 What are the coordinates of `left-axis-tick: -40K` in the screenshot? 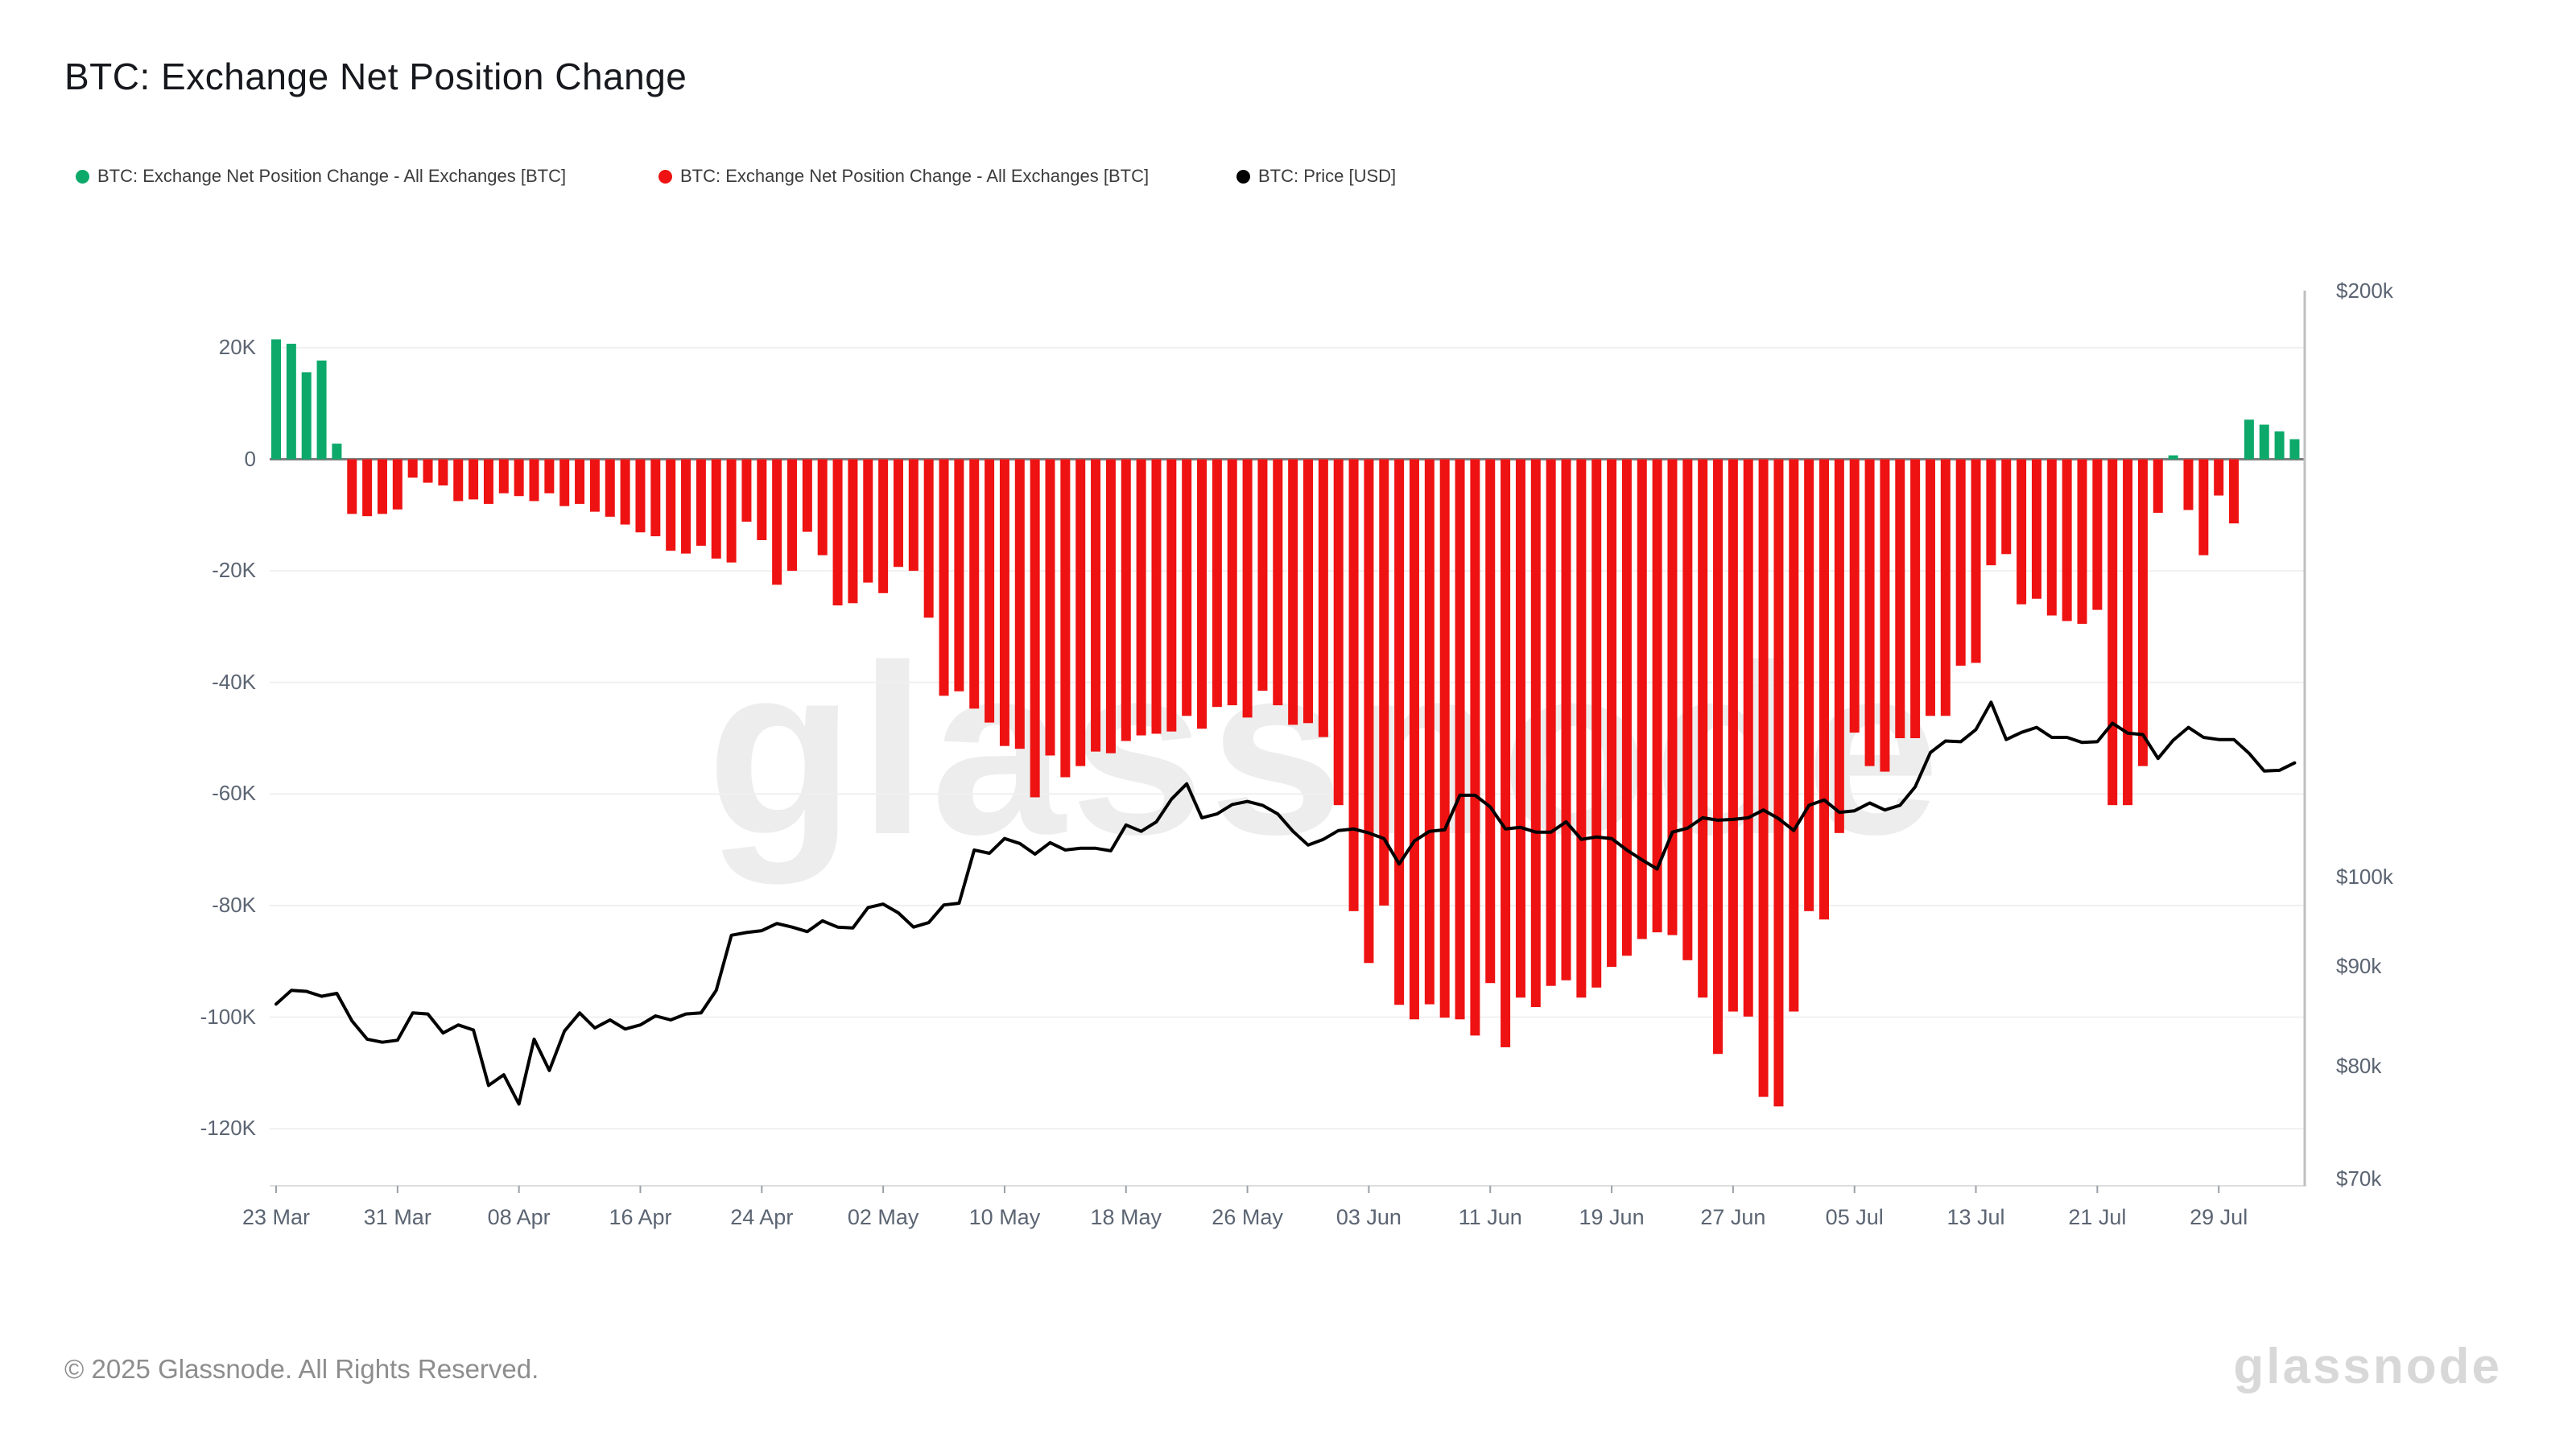 It's located at (234, 681).